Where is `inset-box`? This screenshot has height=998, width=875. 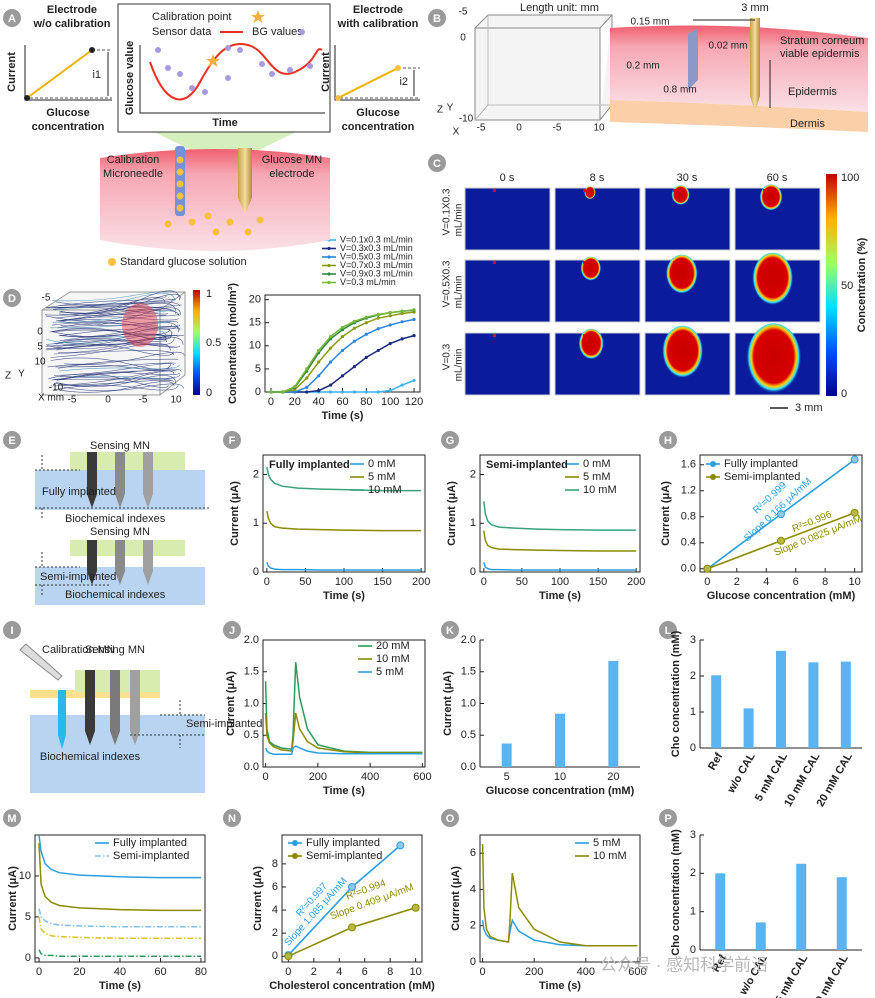
inset-box is located at coordinates (224, 68).